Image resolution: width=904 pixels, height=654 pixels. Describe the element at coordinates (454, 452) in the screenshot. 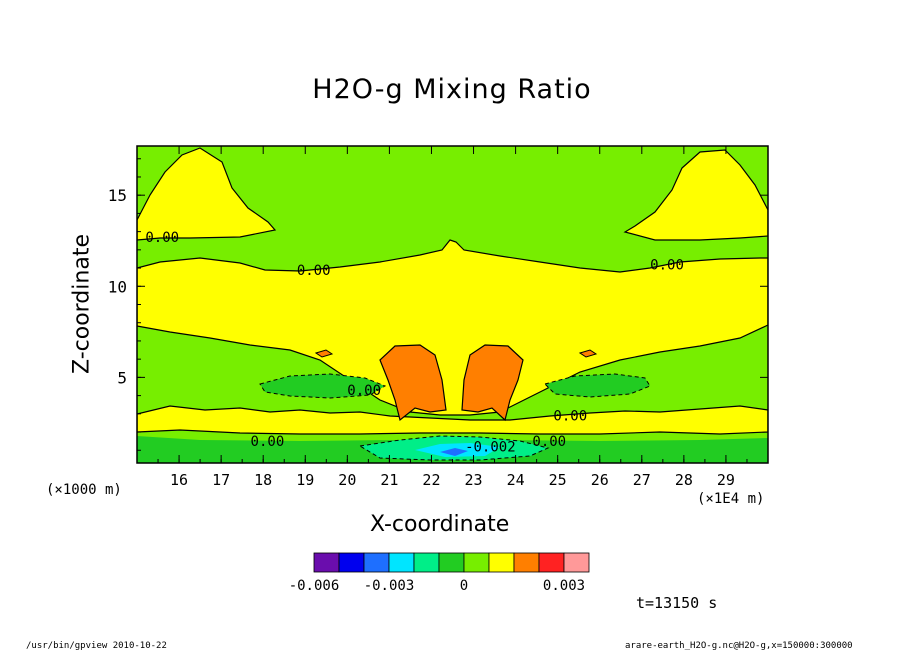

I see `contour-region-negative-min` at that location.